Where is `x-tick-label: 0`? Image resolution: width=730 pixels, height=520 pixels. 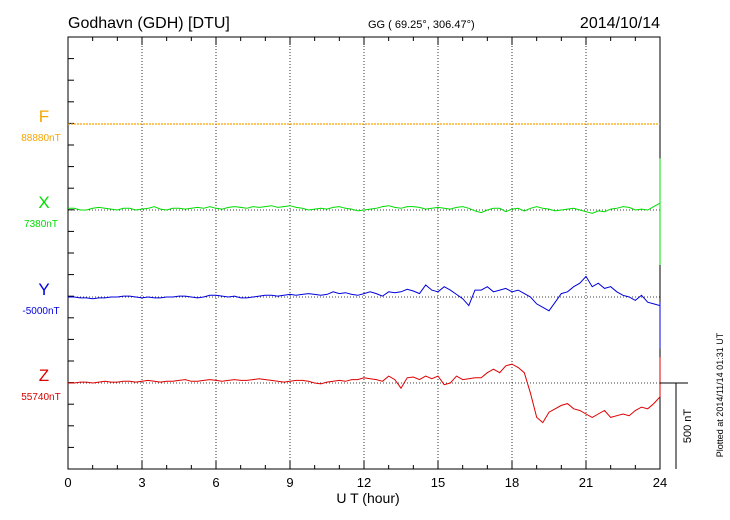
x-tick-label: 0 is located at coordinates (67, 482).